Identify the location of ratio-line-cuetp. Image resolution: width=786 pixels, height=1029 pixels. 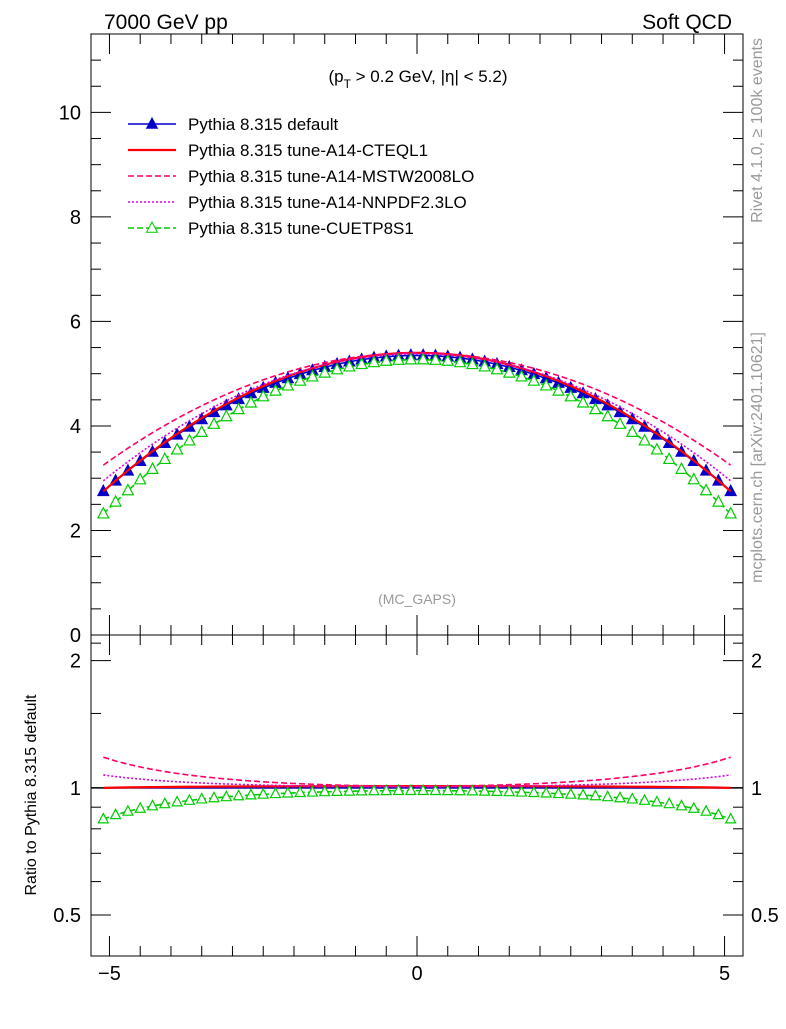
(417, 804).